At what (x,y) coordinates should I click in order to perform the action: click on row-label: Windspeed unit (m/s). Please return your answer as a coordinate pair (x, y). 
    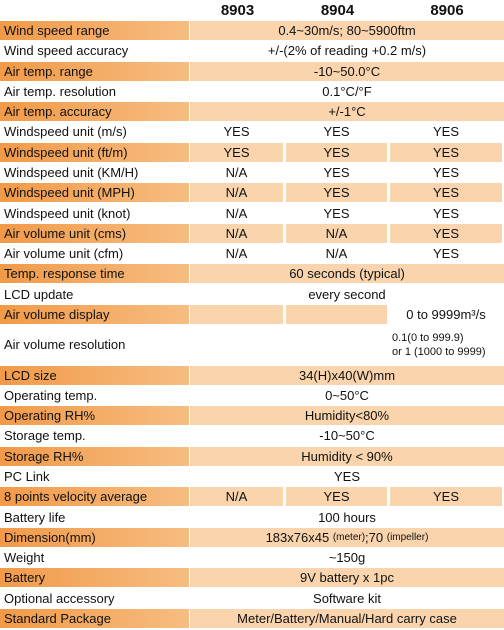
    Looking at the image, I should click on (94, 132).